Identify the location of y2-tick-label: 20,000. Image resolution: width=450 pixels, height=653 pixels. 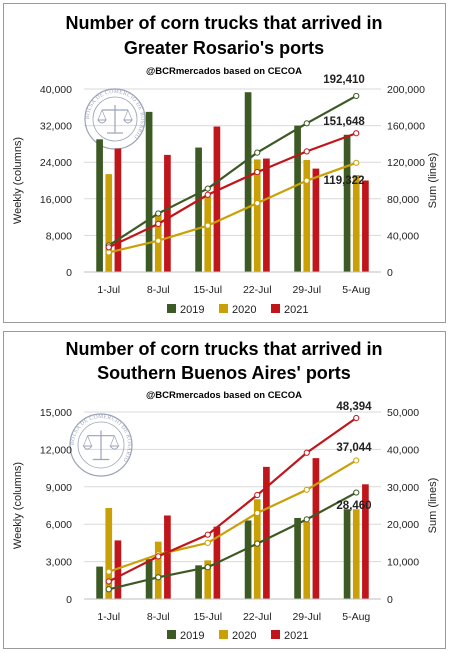
(403, 525).